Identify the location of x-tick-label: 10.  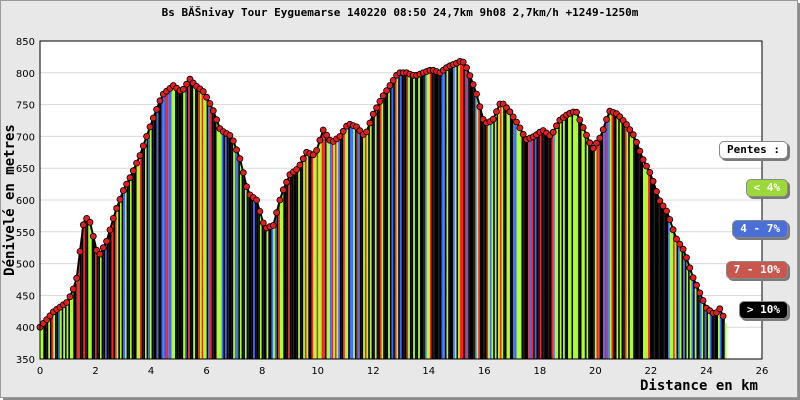
(317, 371).